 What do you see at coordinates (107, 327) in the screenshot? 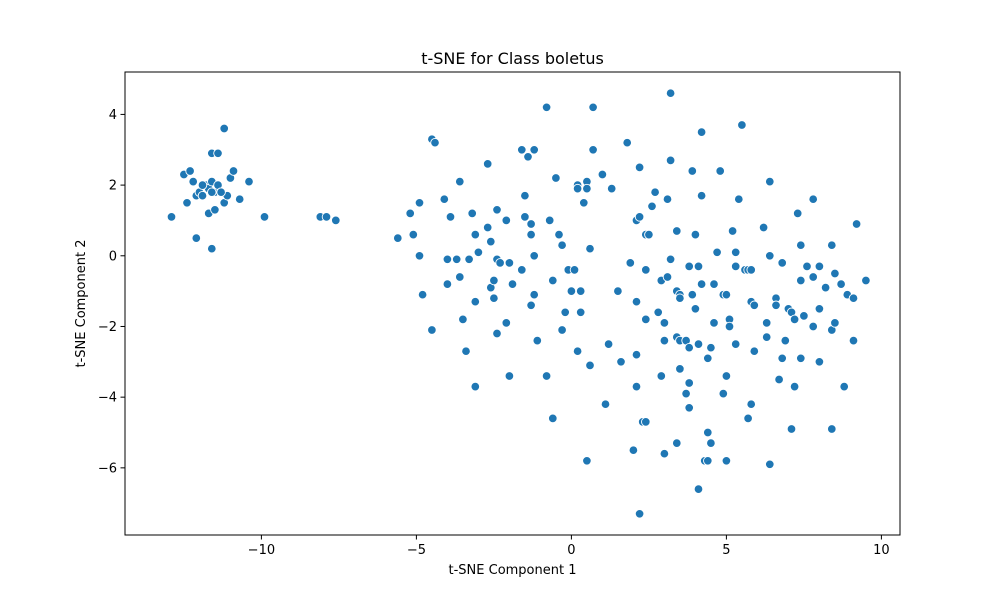
I see `y-tick-label: −2` at bounding box center [107, 327].